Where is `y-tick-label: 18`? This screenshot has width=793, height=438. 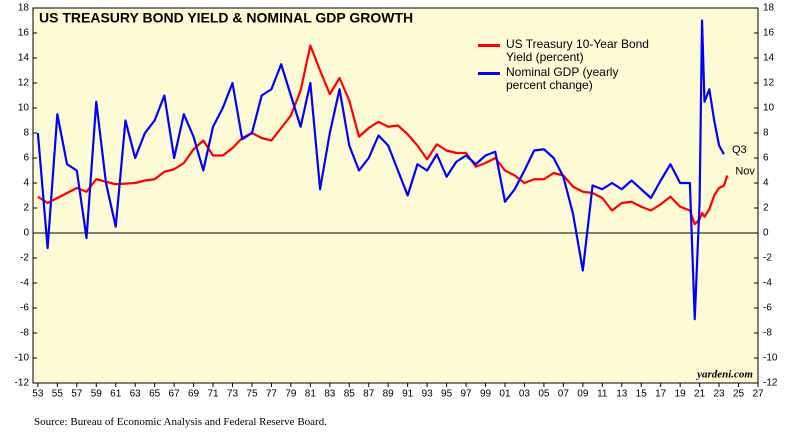 y-tick-label: 18 is located at coordinates (24, 8).